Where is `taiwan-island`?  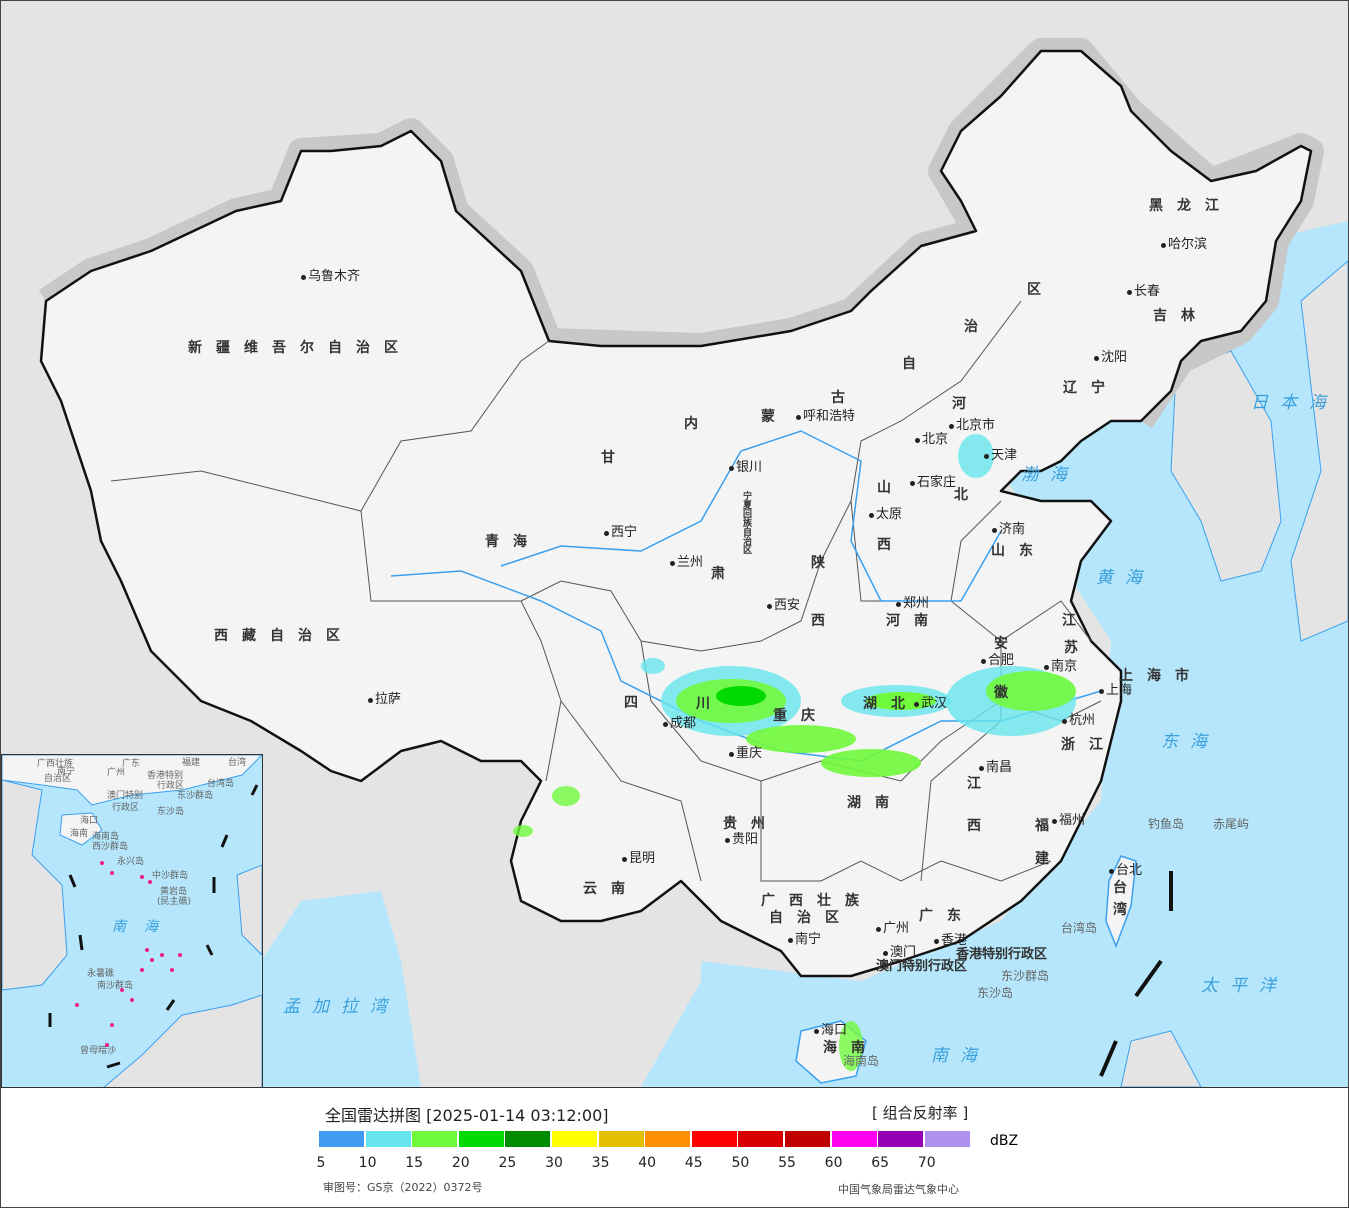 taiwan-island is located at coordinates (1121, 902).